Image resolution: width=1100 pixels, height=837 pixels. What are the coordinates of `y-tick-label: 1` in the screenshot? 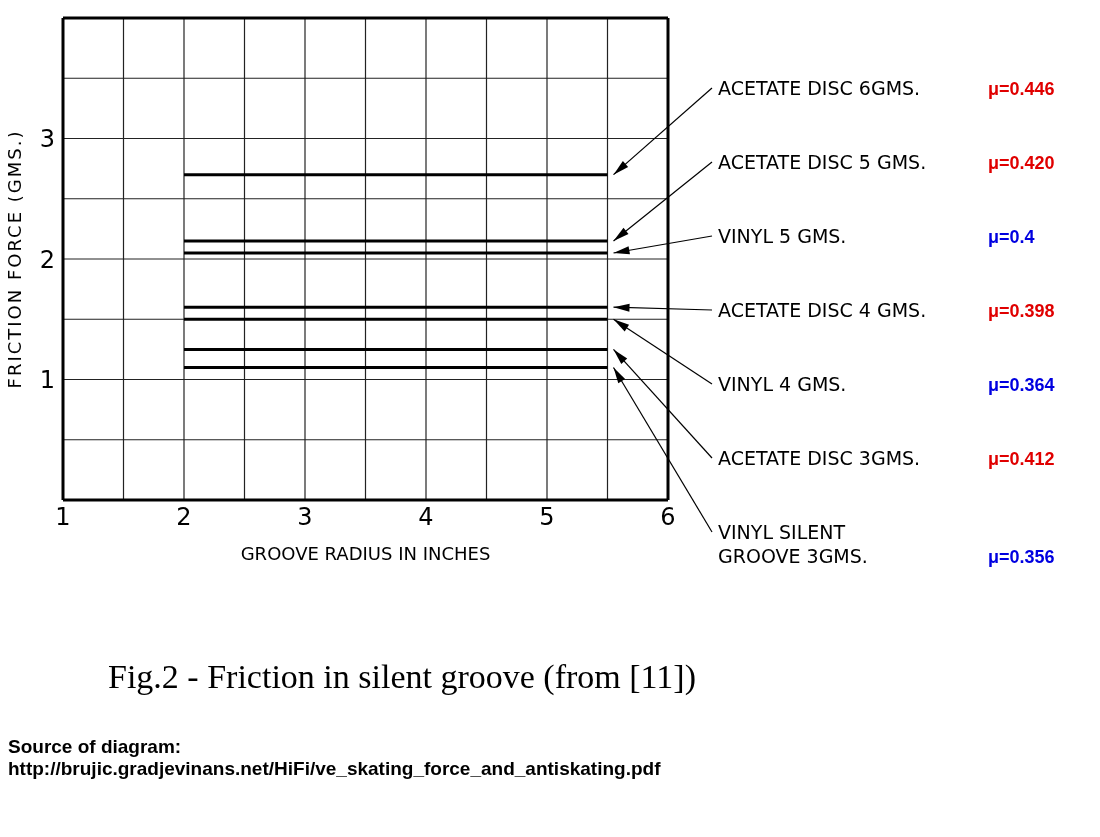 It's located at (47, 380).